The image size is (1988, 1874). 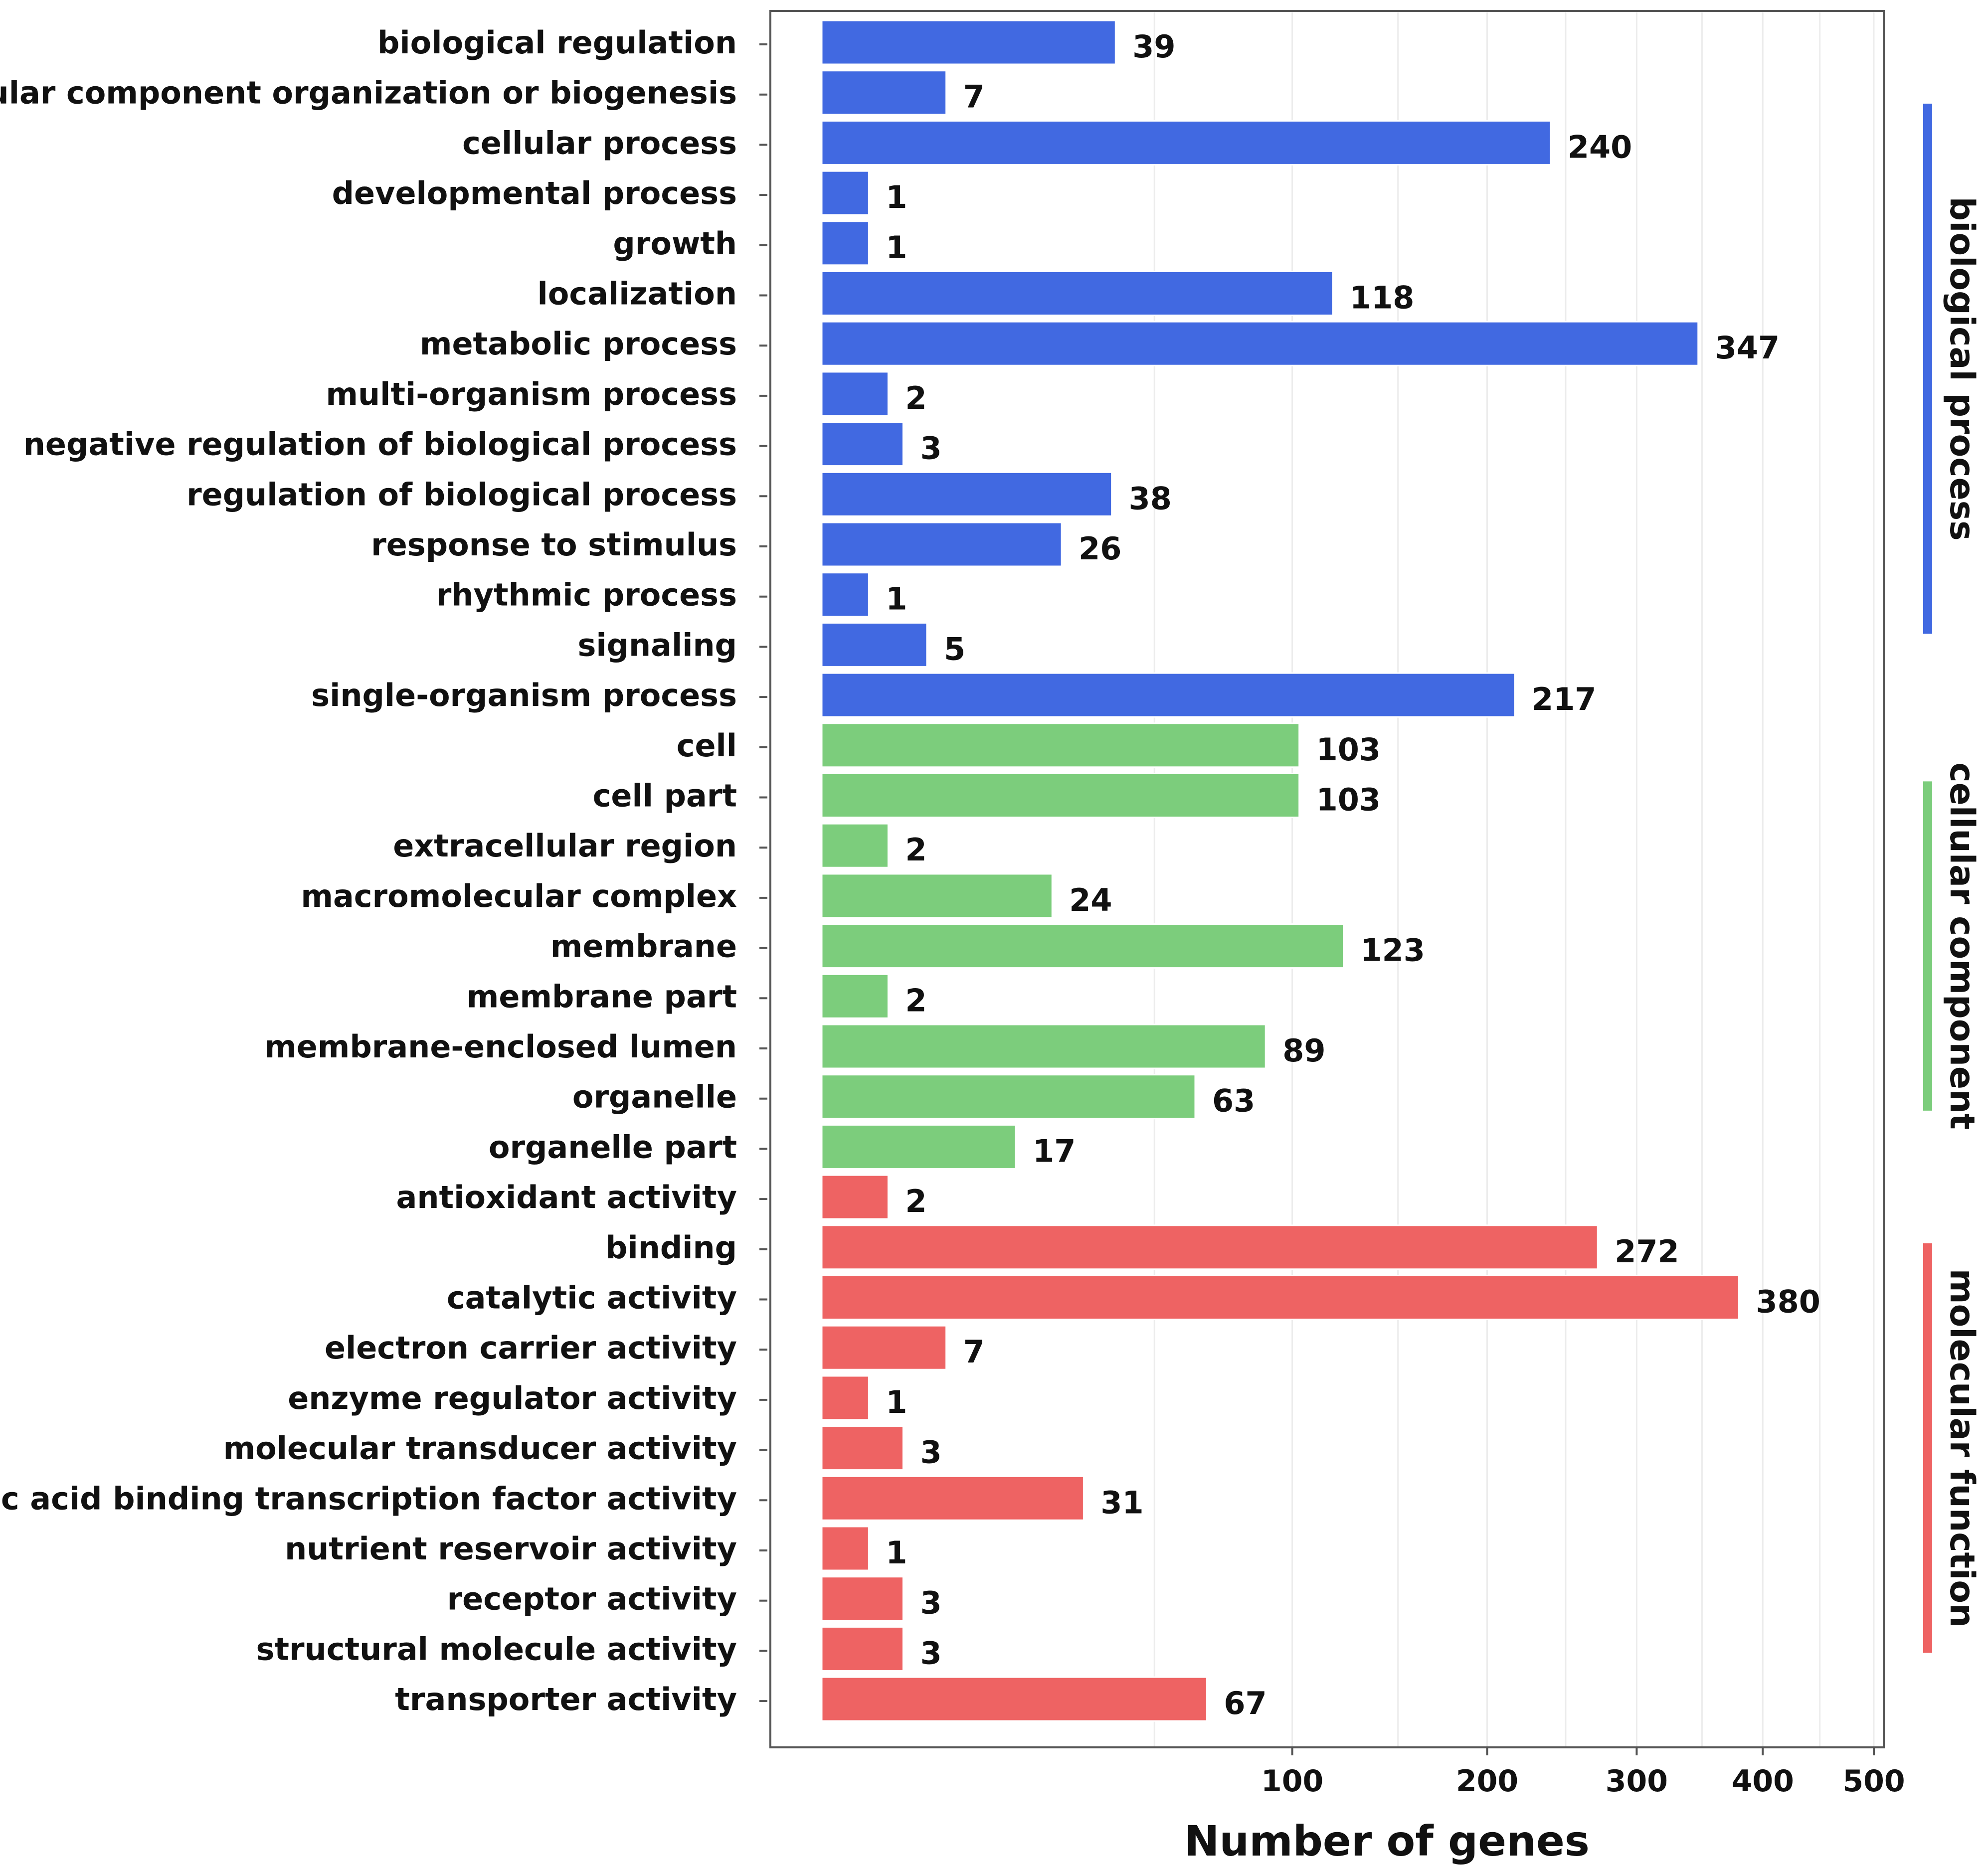 I want to click on x-tick-label: 100, so click(x=1292, y=1781).